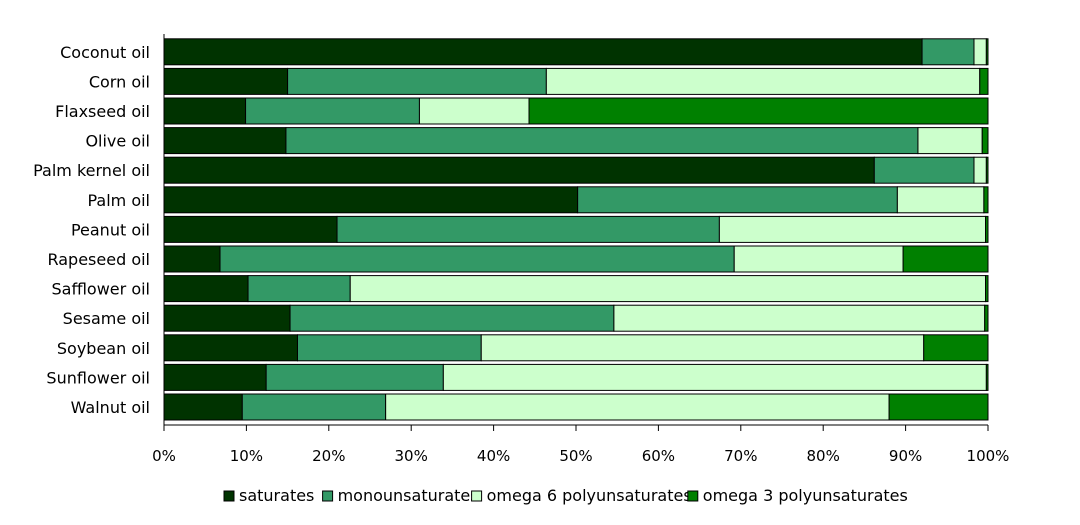  I want to click on bar-walnut-oil-omega-6-polyunsaturates, so click(637, 407).